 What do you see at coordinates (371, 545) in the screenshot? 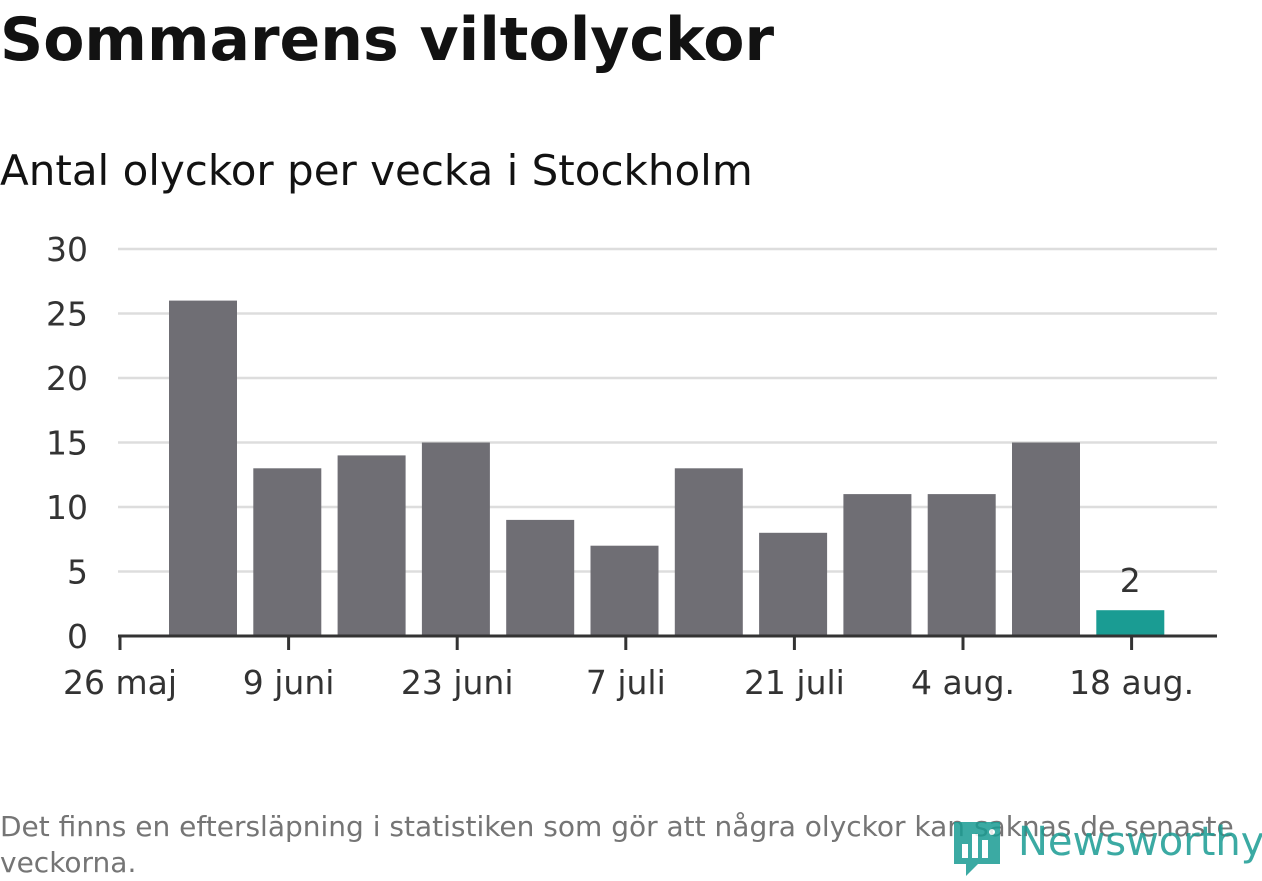
I see `bar-16-juni` at bounding box center [371, 545].